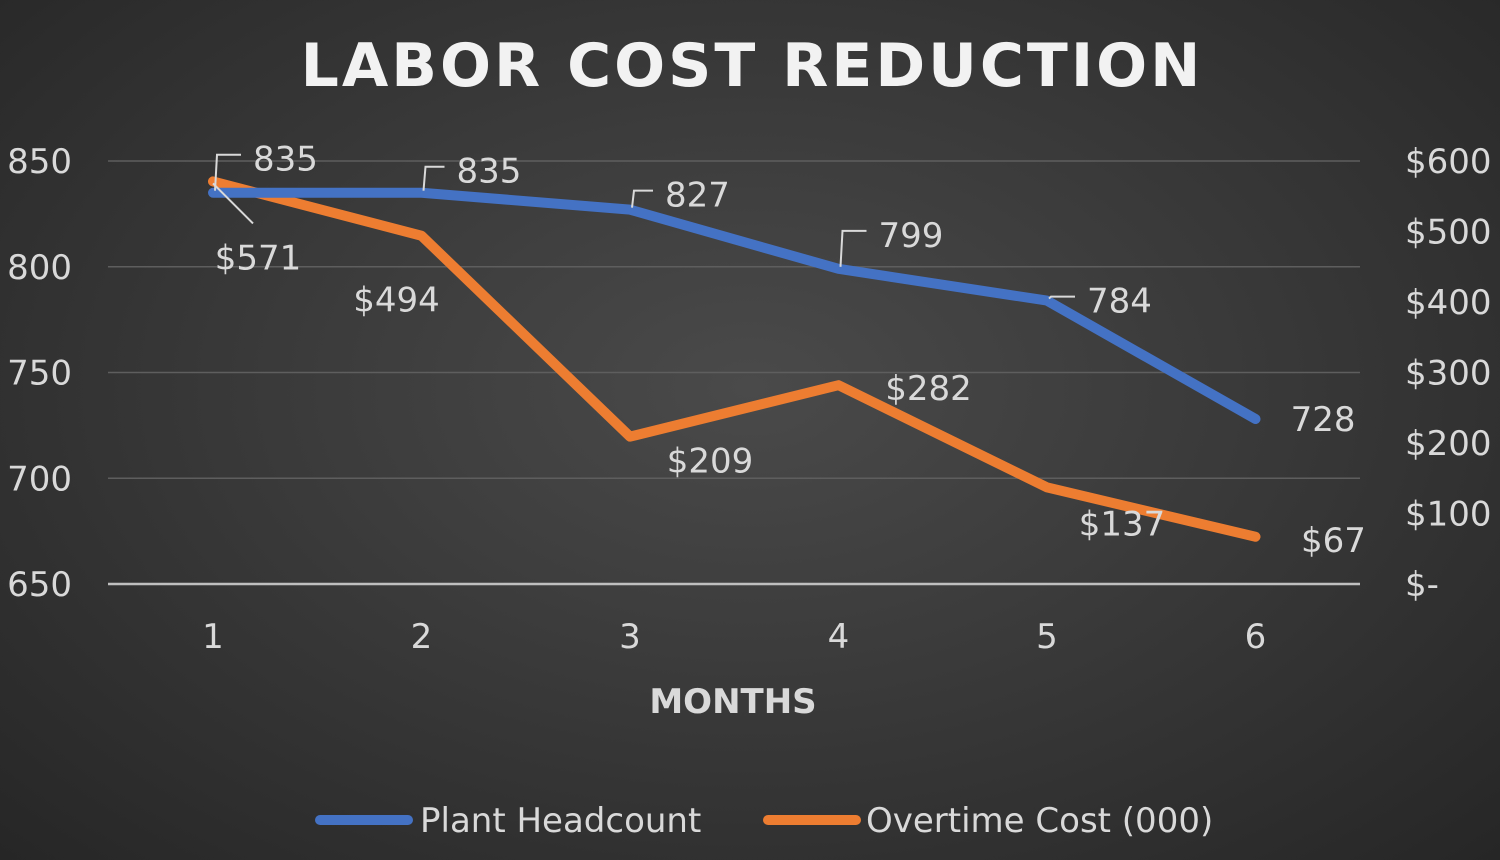 Image resolution: width=1500 pixels, height=860 pixels. Describe the element at coordinates (911, 236) in the screenshot. I see `headcount-data-label: 799` at that location.